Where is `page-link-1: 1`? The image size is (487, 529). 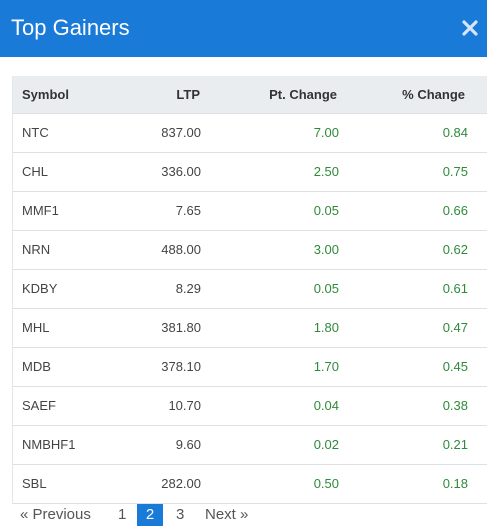 page-link-1: 1 is located at coordinates (122, 514).